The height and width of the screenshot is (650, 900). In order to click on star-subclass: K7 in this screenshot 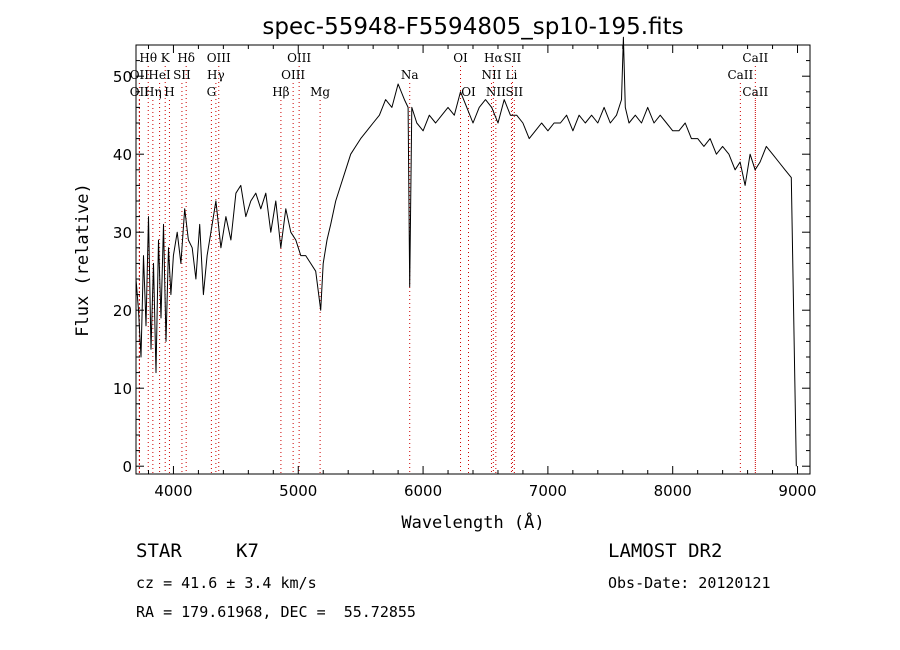, I will do `click(247, 551)`.